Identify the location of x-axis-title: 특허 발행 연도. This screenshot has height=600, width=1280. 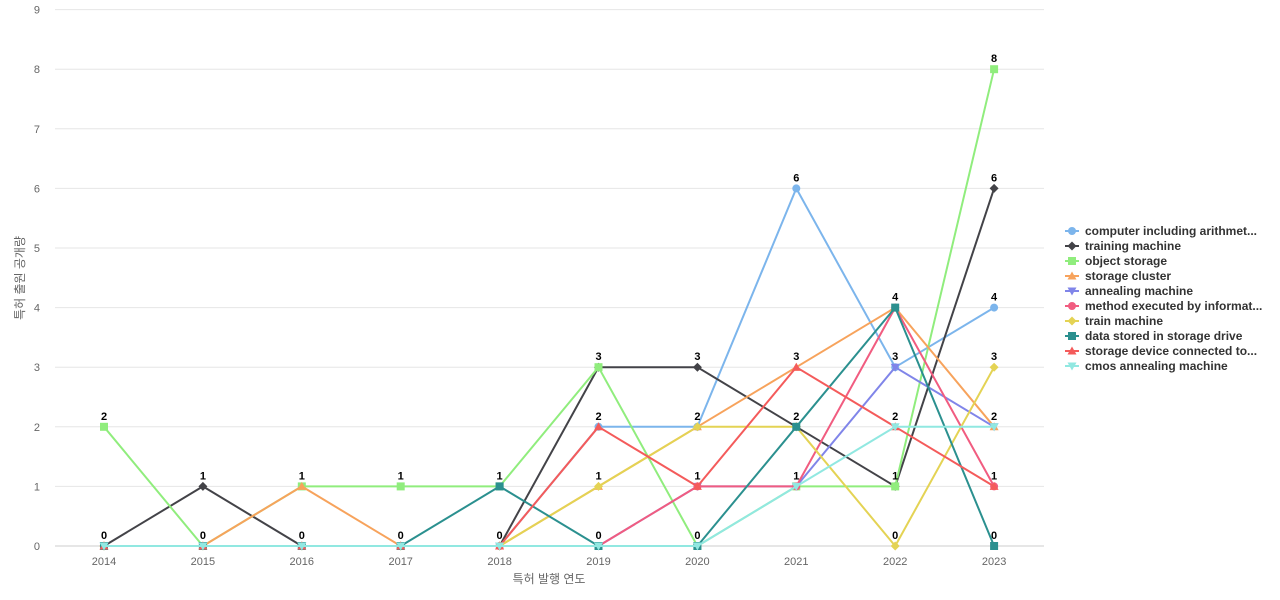
(549, 578).